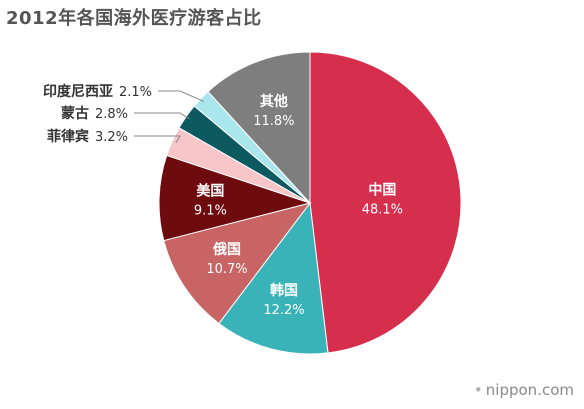  What do you see at coordinates (283, 310) in the screenshot?
I see `slice-value-label-1: 12.2%` at bounding box center [283, 310].